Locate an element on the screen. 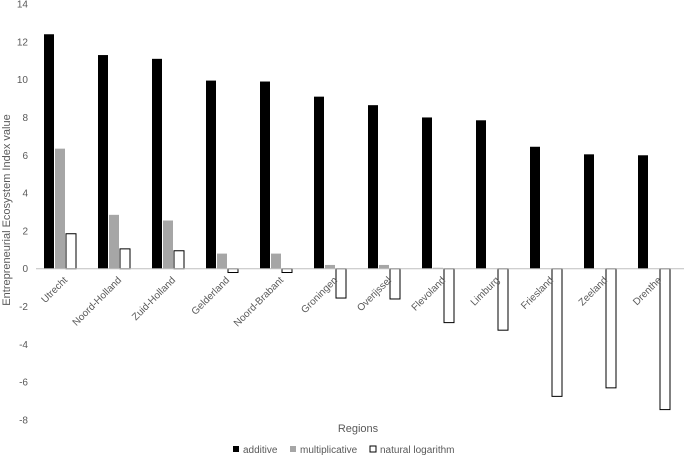  bar-natural-logarithm-noord-holland is located at coordinates (125, 259).